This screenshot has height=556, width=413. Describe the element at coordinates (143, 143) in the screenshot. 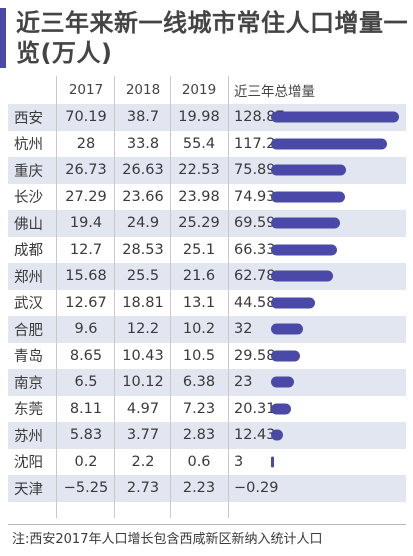

I see `row-value-2018: 33.8` at that location.